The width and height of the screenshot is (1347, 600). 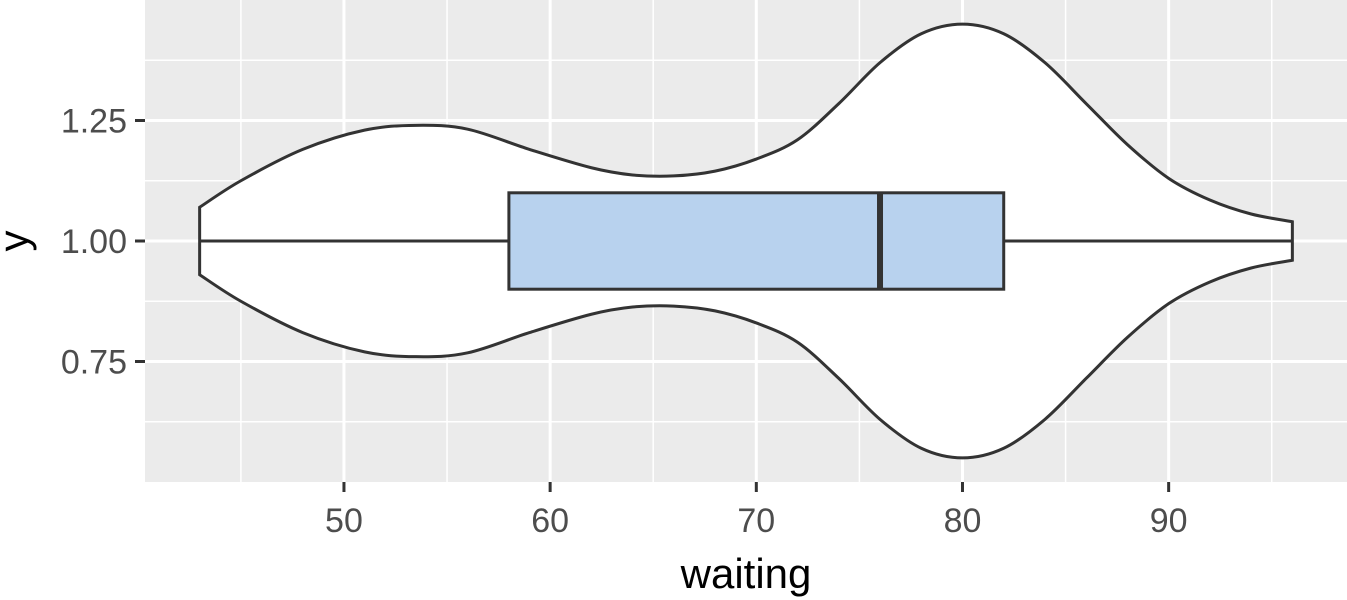 What do you see at coordinates (550, 521) in the screenshot?
I see `x-tick-label: 60` at bounding box center [550, 521].